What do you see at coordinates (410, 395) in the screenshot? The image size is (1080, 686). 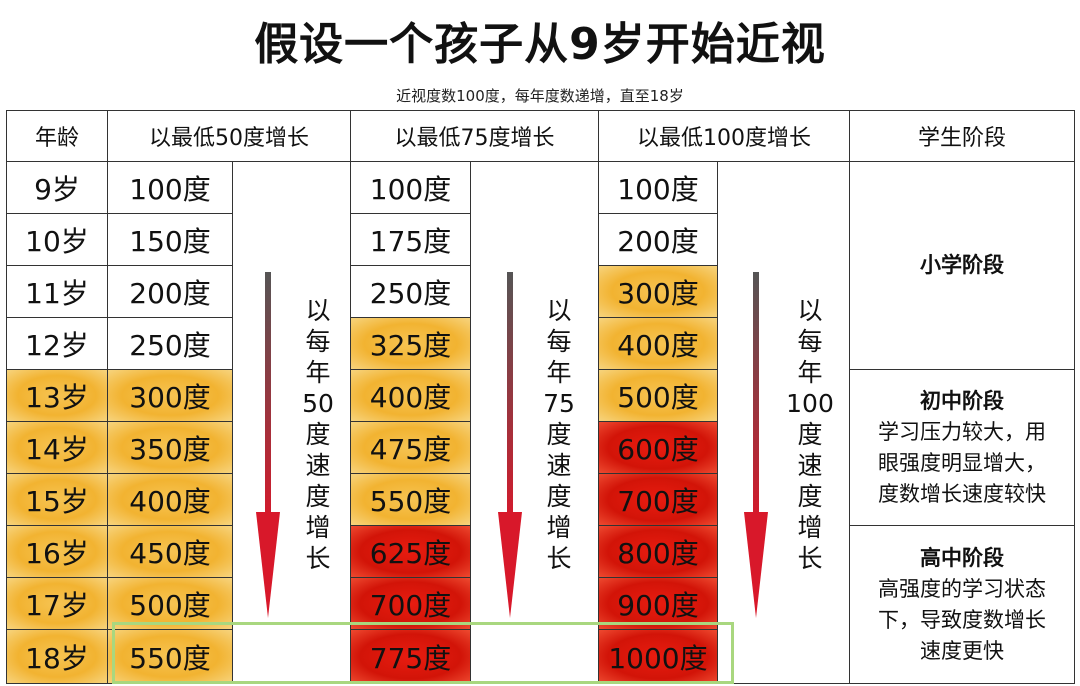 I see `value-75-cell: 400度` at bounding box center [410, 395].